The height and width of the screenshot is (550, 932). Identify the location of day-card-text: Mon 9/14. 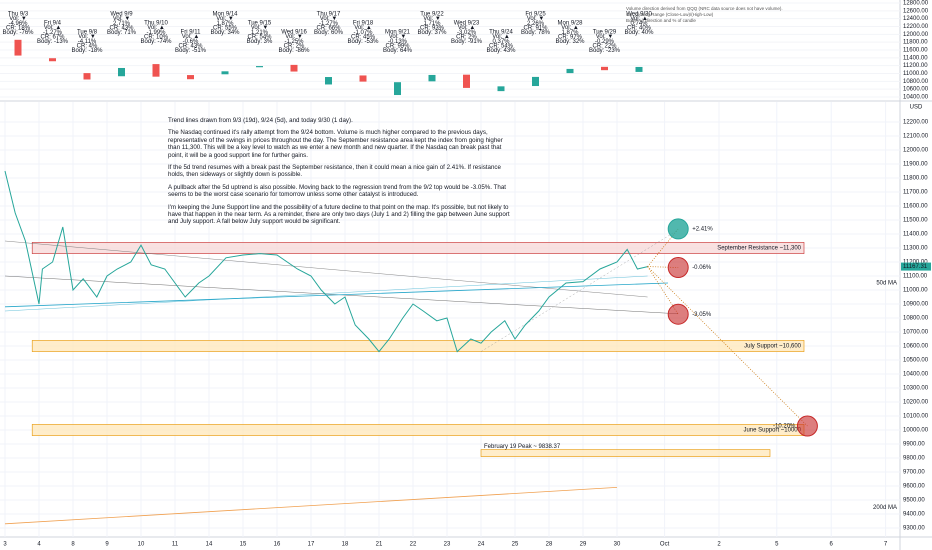
(225, 15).